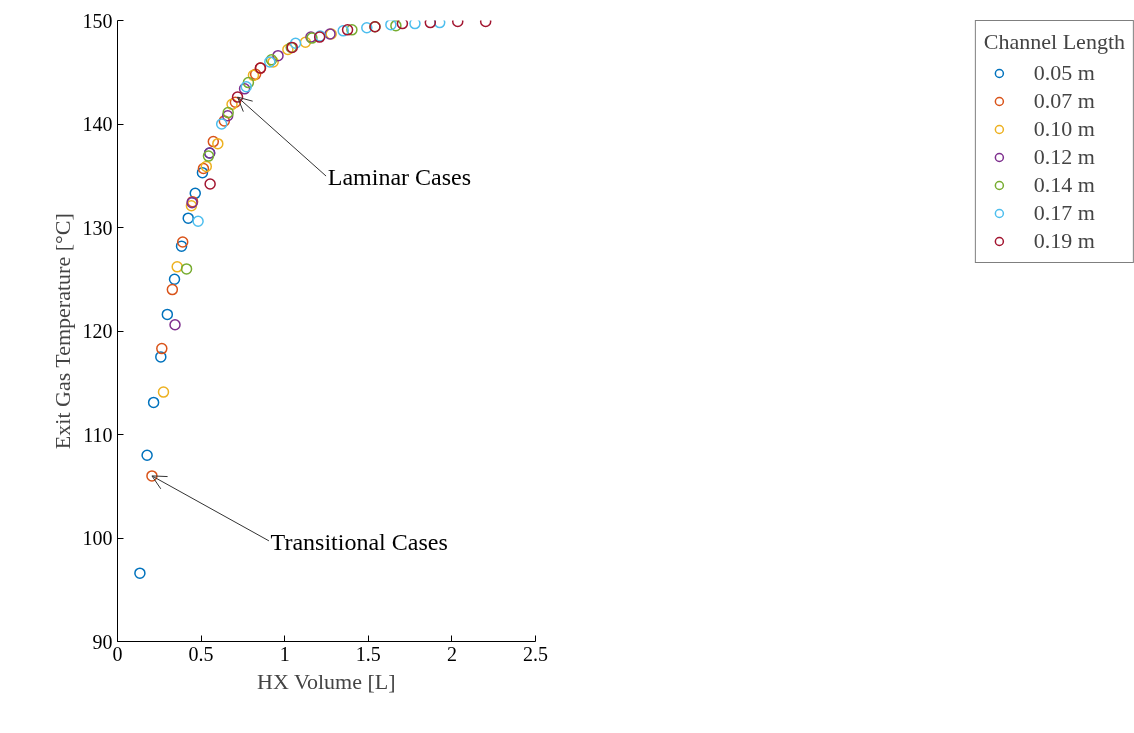 This screenshot has width=1134, height=733. I want to click on y-tick-label: 110, so click(98, 434).